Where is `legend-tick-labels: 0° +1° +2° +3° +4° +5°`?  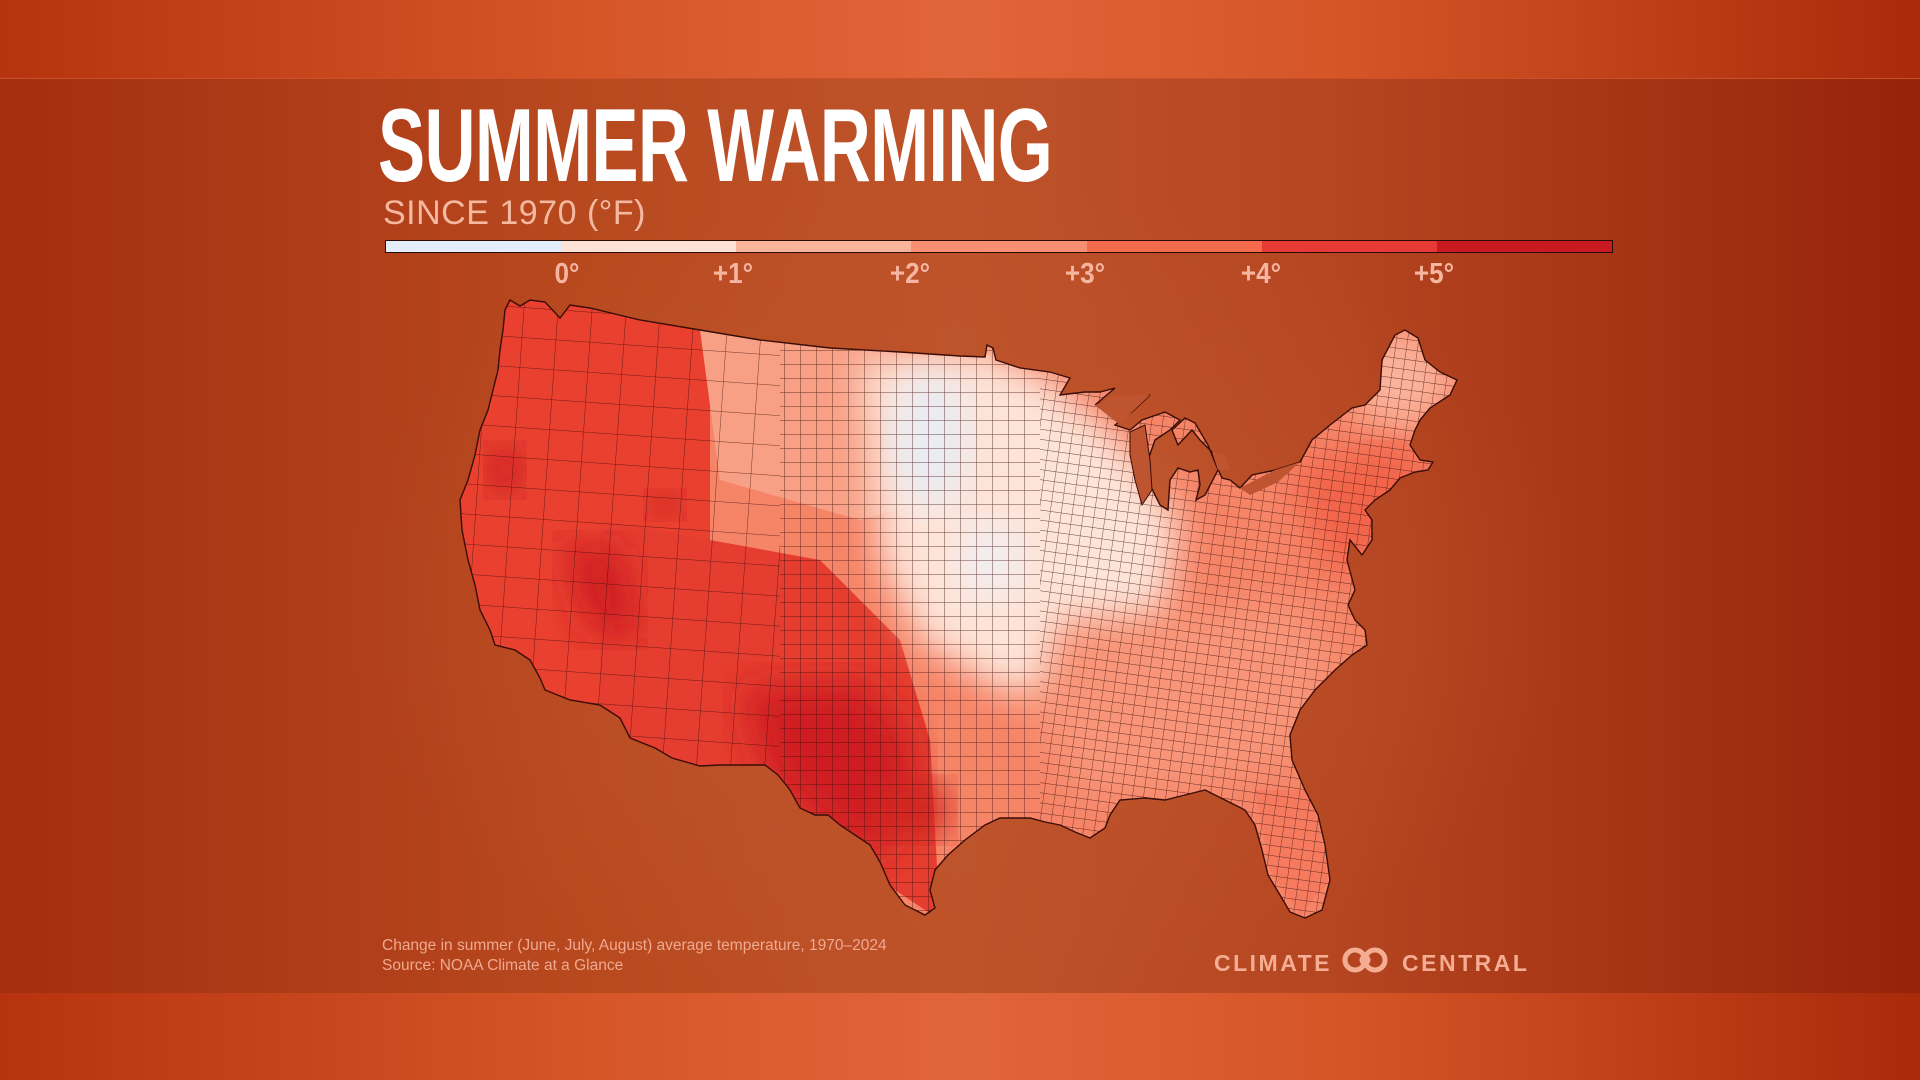 legend-tick-labels: 0° +1° +2° +3° +4° +5° is located at coordinates (960, 278).